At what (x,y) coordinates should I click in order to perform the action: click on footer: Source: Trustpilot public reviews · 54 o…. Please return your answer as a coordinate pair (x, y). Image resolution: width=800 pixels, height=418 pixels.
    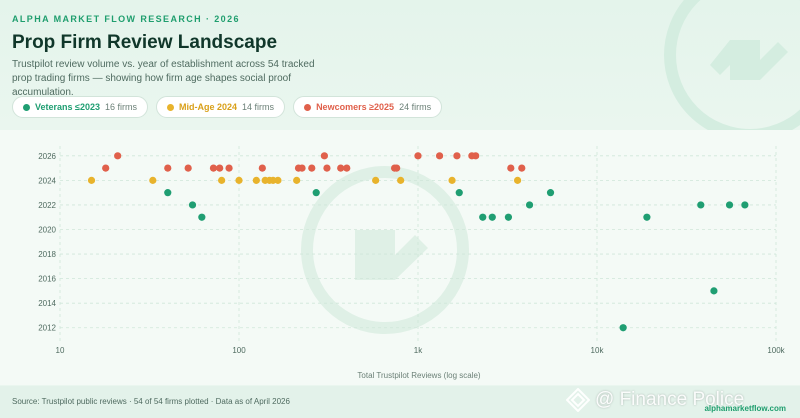
    Looking at the image, I should click on (400, 402).